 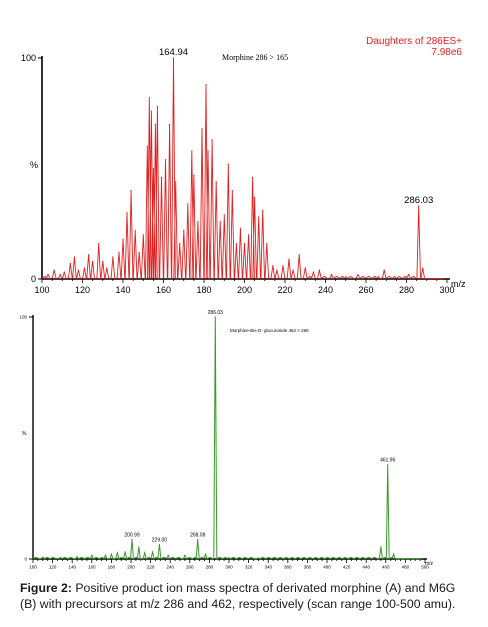 I want to click on panel-b-x-tick-label: 180, so click(x=112, y=567).